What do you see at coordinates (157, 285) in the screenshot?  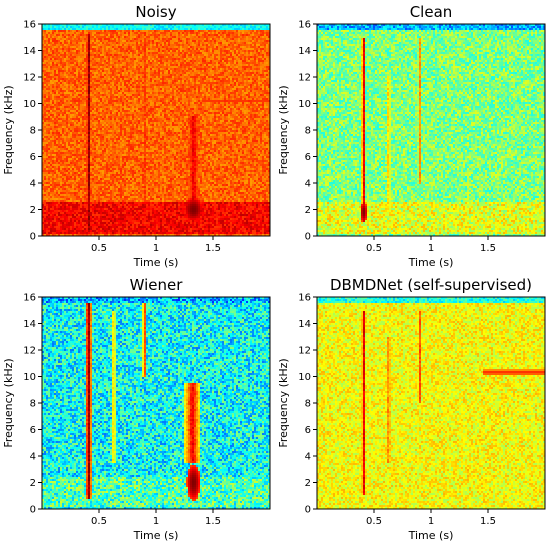 I see `chart-title: Wiener` at bounding box center [157, 285].